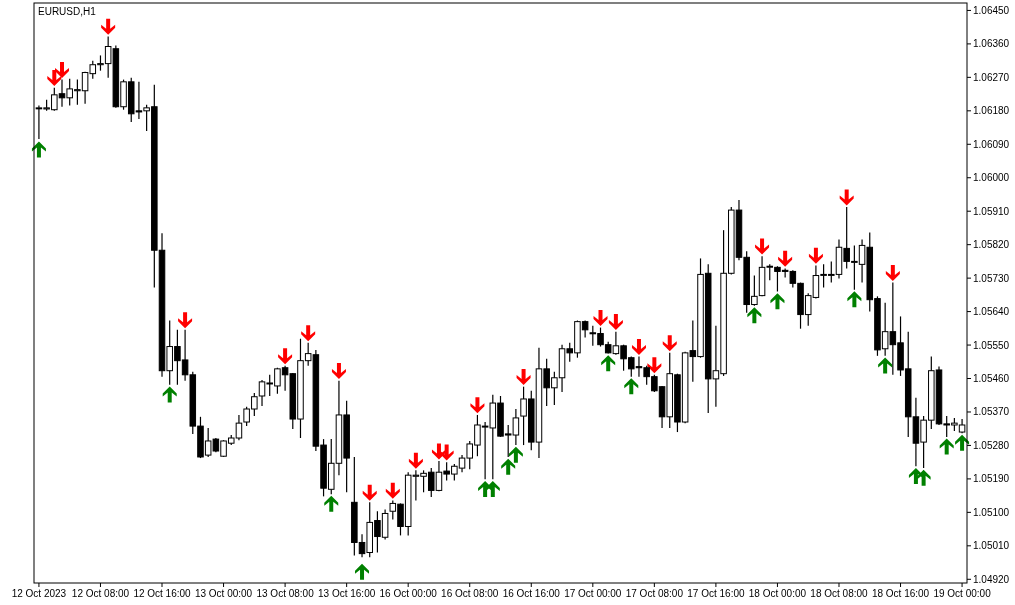 The width and height of the screenshot is (1015, 605). Describe the element at coordinates (991, 512) in the screenshot. I see `y-tick-label: 1.05100` at that location.